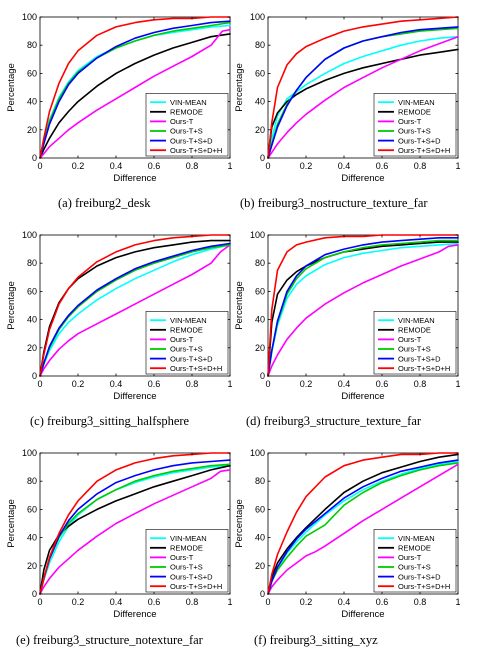  Describe the element at coordinates (104, 203) in the screenshot. I see `caption-a: (a) freiburg2_desk` at that location.